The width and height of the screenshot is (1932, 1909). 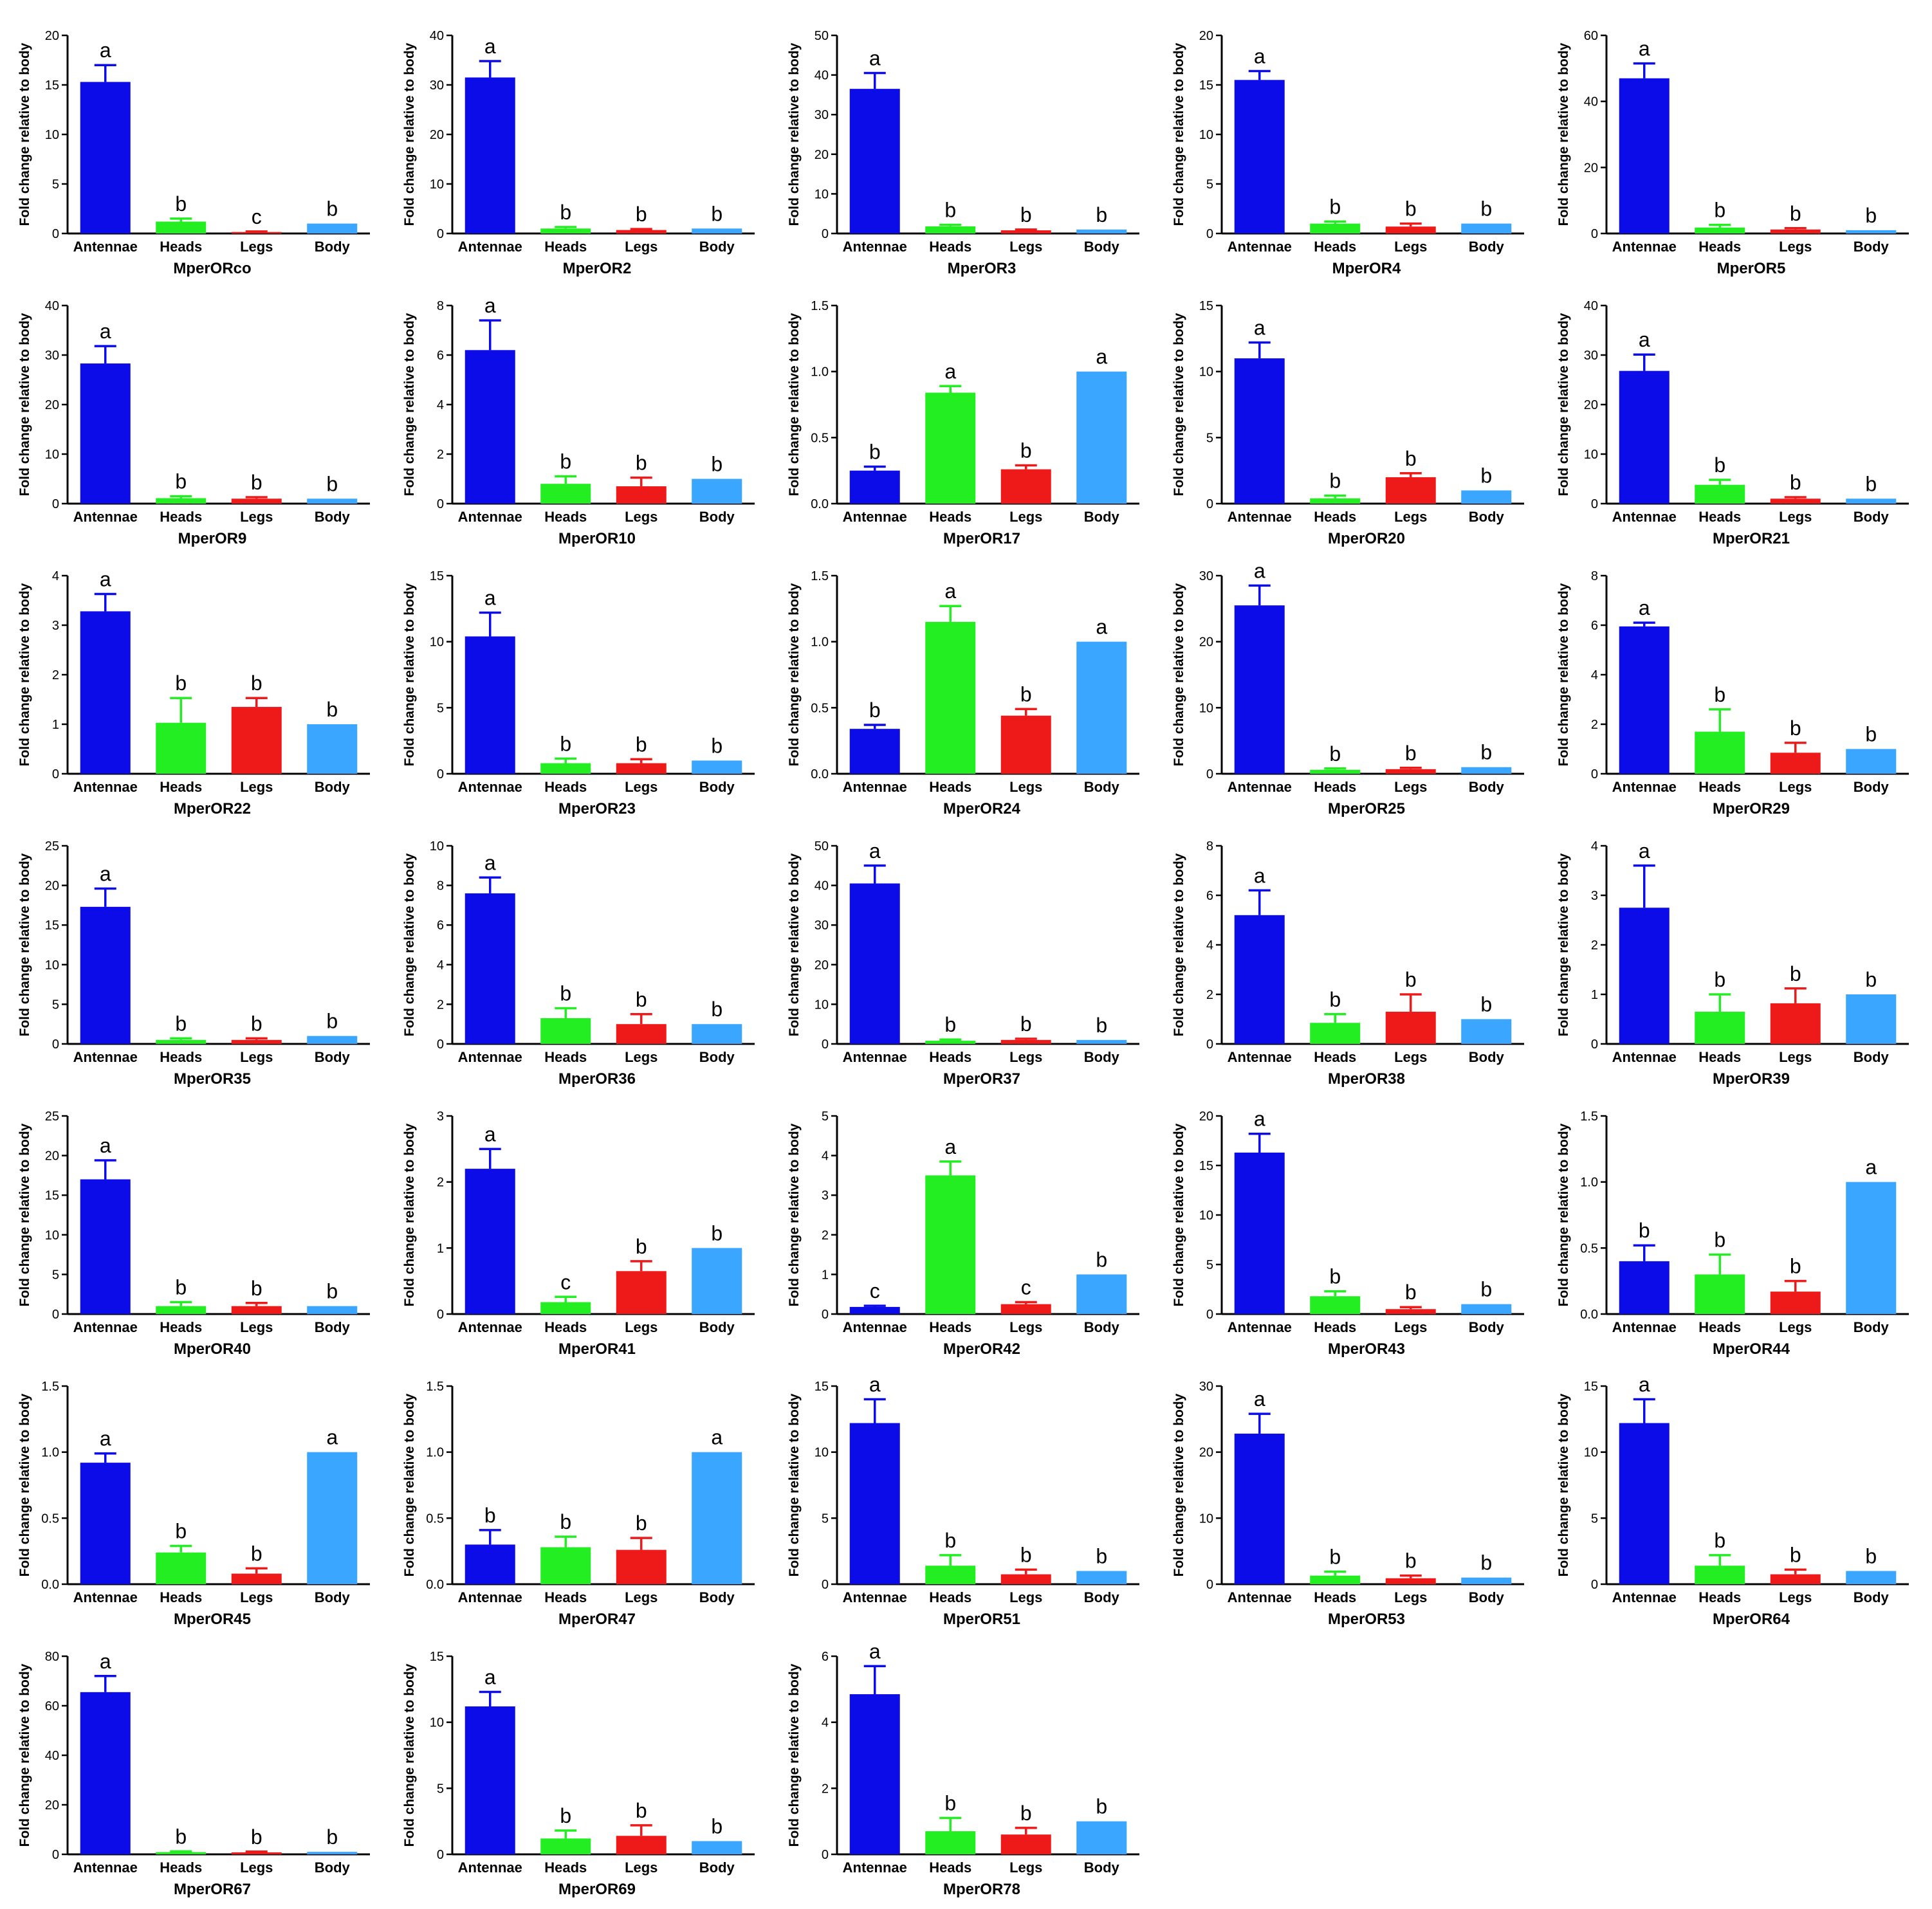 What do you see at coordinates (820, 438) in the screenshot?
I see `y-tick-label: 0.5` at bounding box center [820, 438].